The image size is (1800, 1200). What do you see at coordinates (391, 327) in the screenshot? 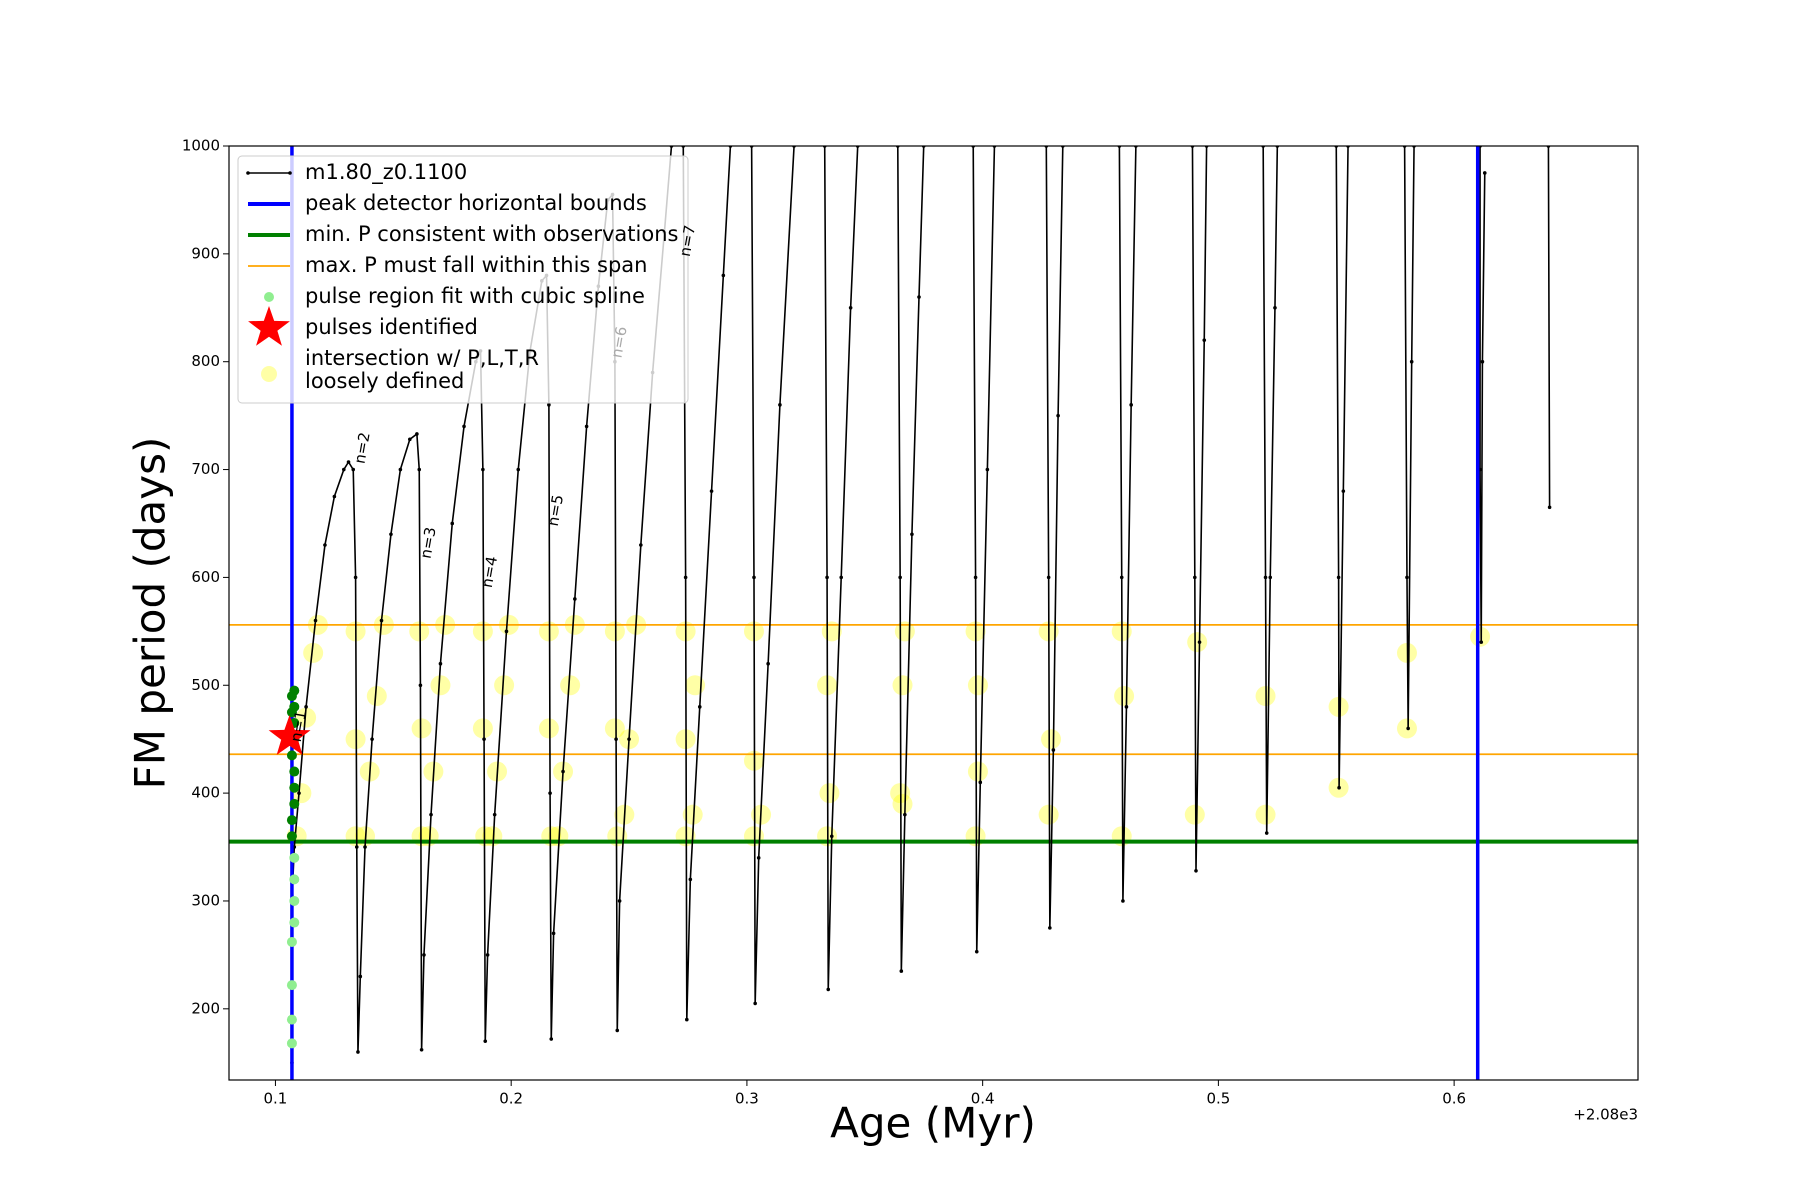
I see `legend-label: pulses identified` at bounding box center [391, 327].